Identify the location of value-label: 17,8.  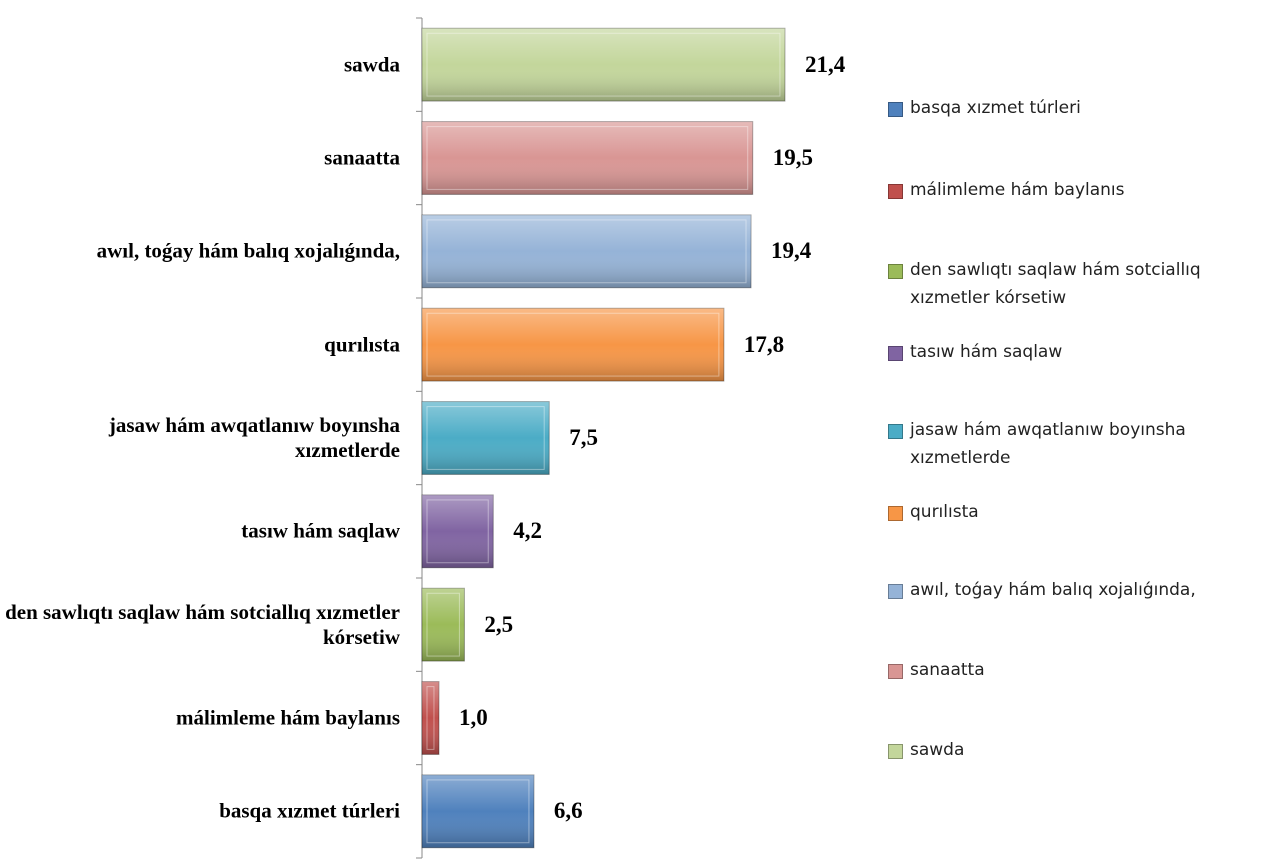
(764, 344).